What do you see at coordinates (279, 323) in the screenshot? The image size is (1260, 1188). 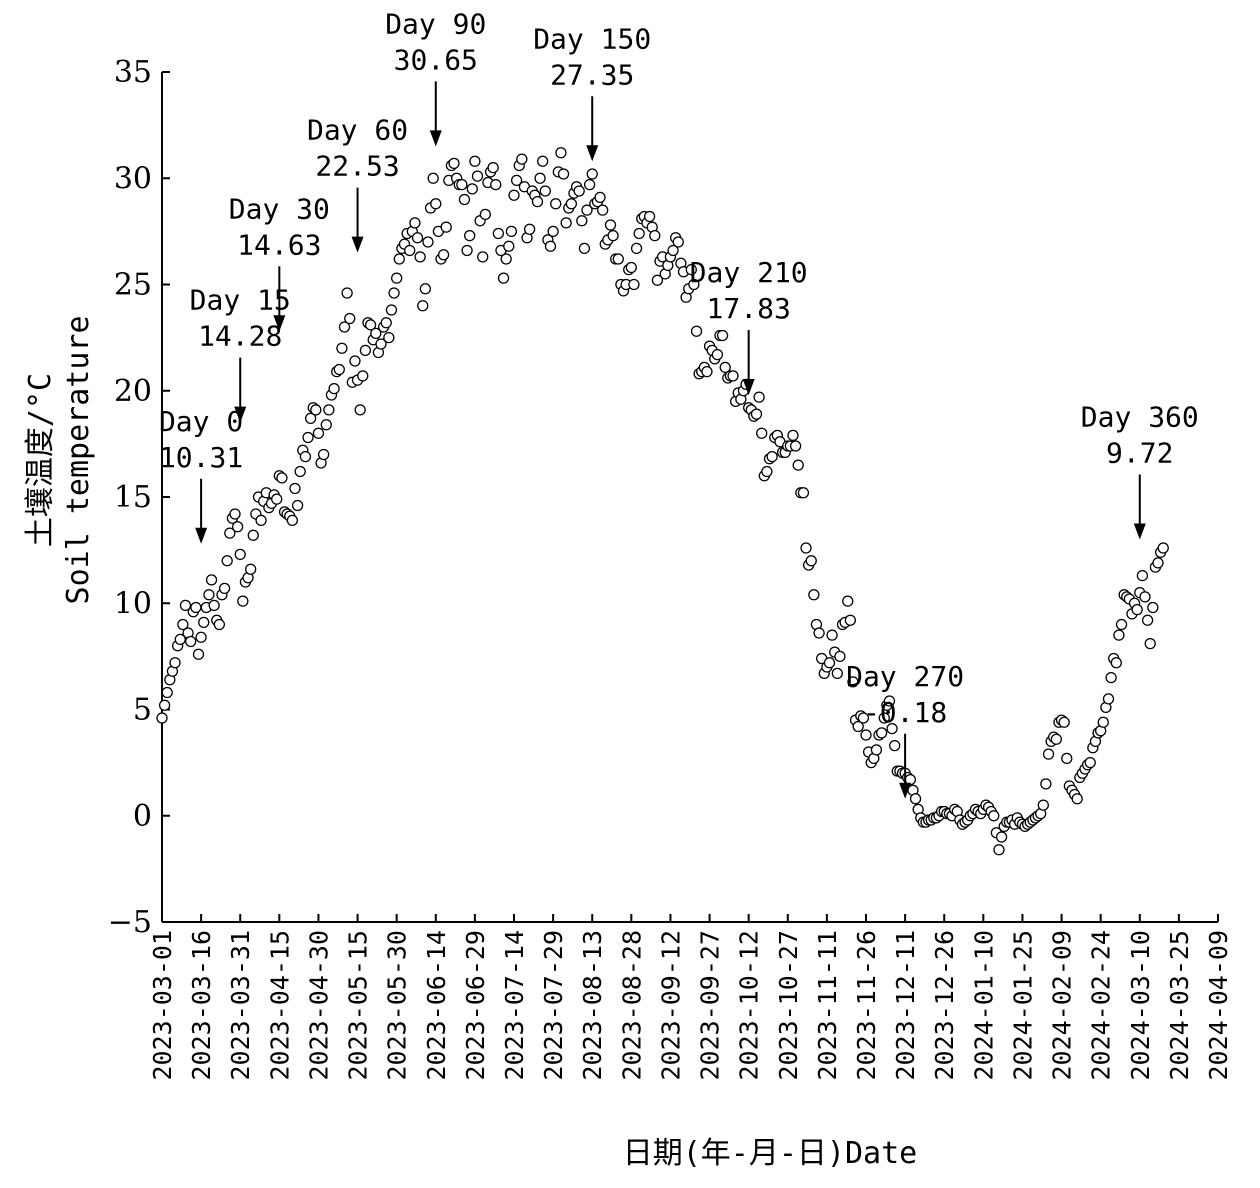 I see `annotation-arrow-head` at bounding box center [279, 323].